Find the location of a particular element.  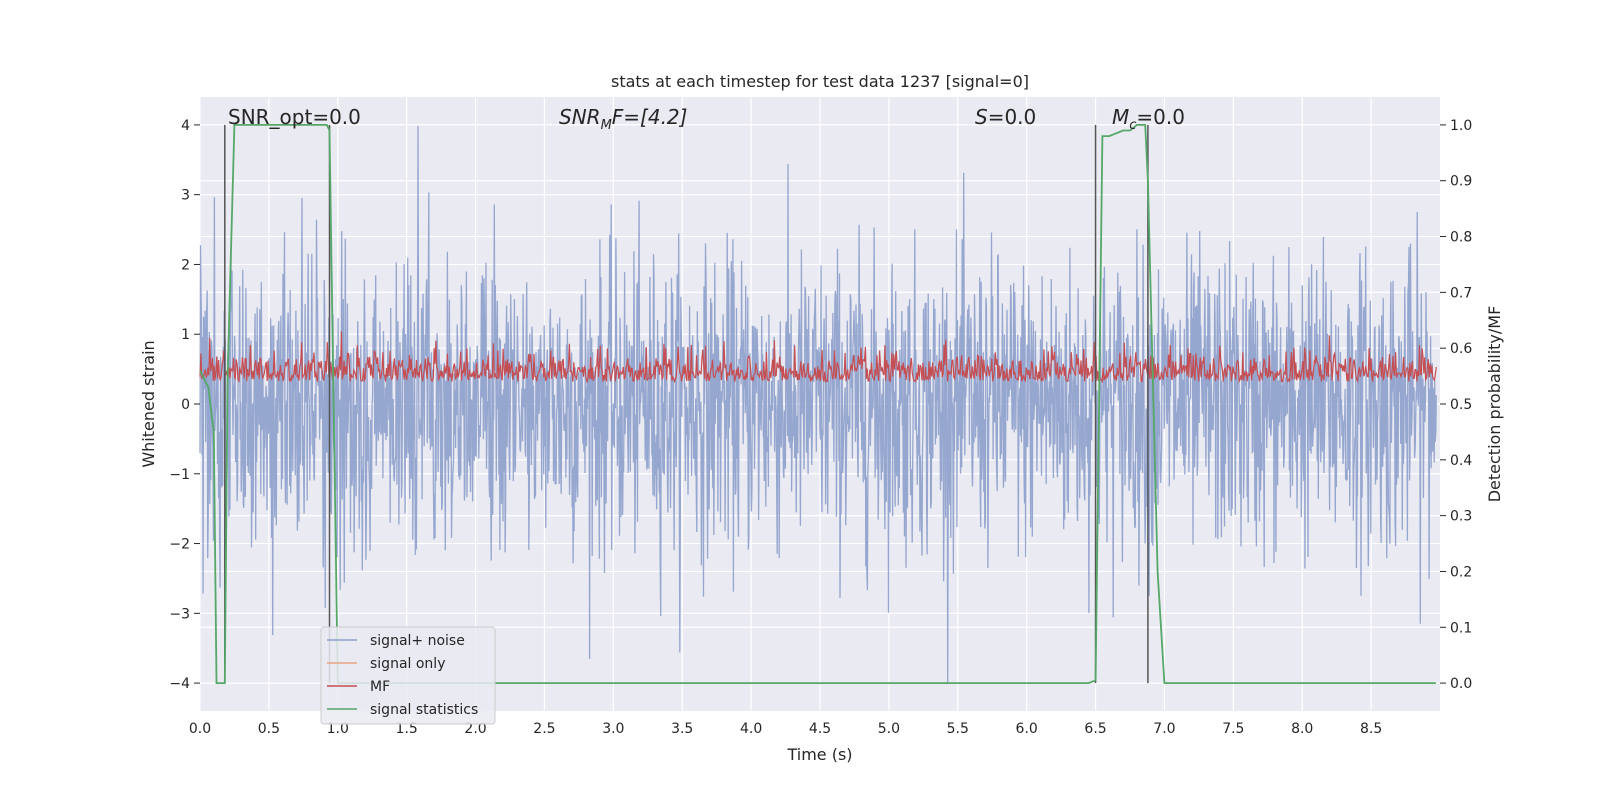

annotation-snr-mf-sub: M is located at coordinates (606, 125).